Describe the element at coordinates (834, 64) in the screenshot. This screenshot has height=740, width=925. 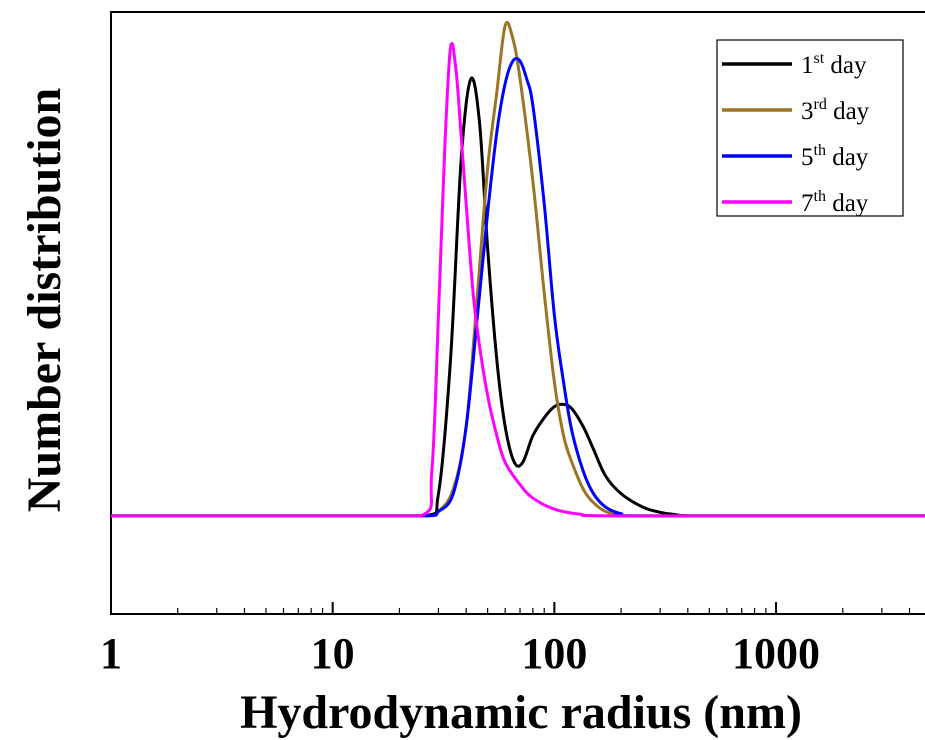
I see `legend-label: 1st day` at that location.